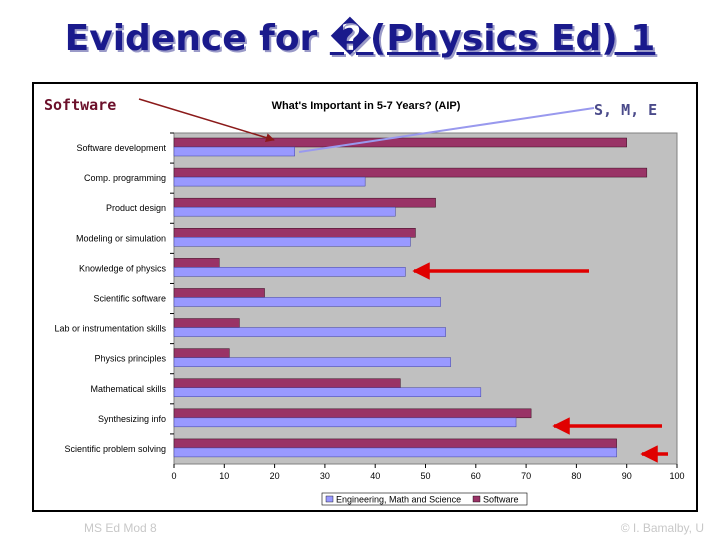 The width and height of the screenshot is (720, 540). What do you see at coordinates (325, 476) in the screenshot?
I see `xtick-label-3: 30` at bounding box center [325, 476].